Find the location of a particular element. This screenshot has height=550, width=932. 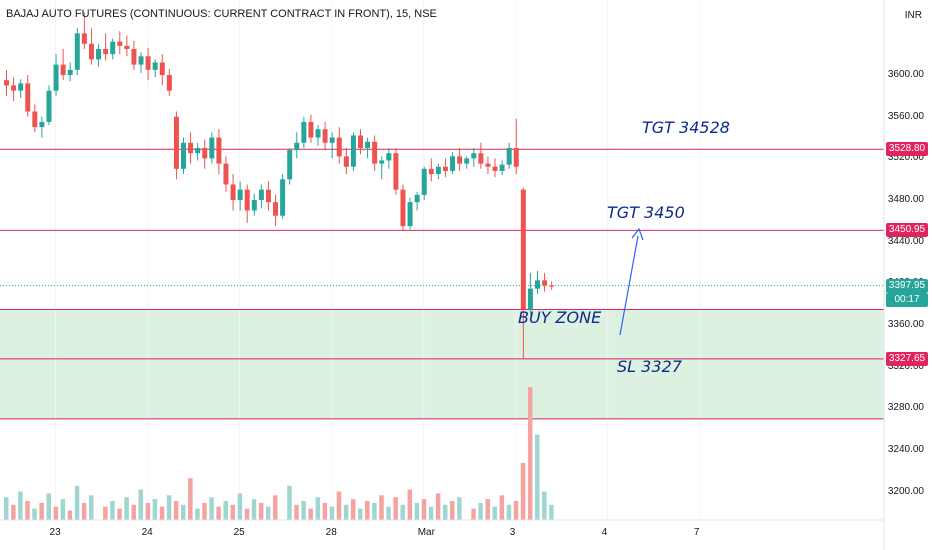

arrow-line is located at coordinates (629, 285).